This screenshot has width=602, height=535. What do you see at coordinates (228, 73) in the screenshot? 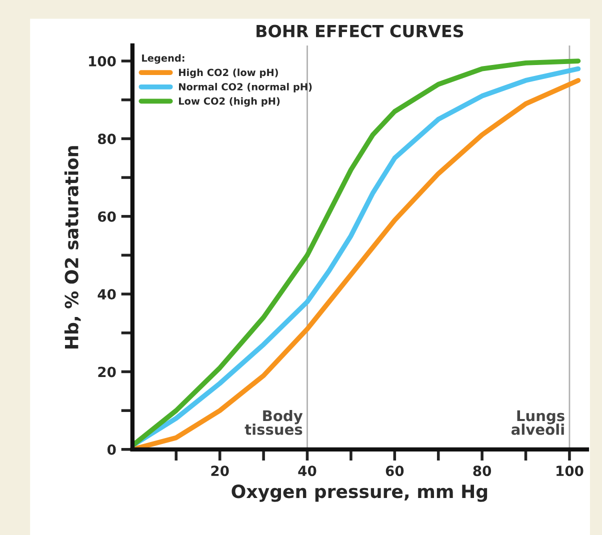
I see `legend-label: High CO2 (low pH)` at bounding box center [228, 73].